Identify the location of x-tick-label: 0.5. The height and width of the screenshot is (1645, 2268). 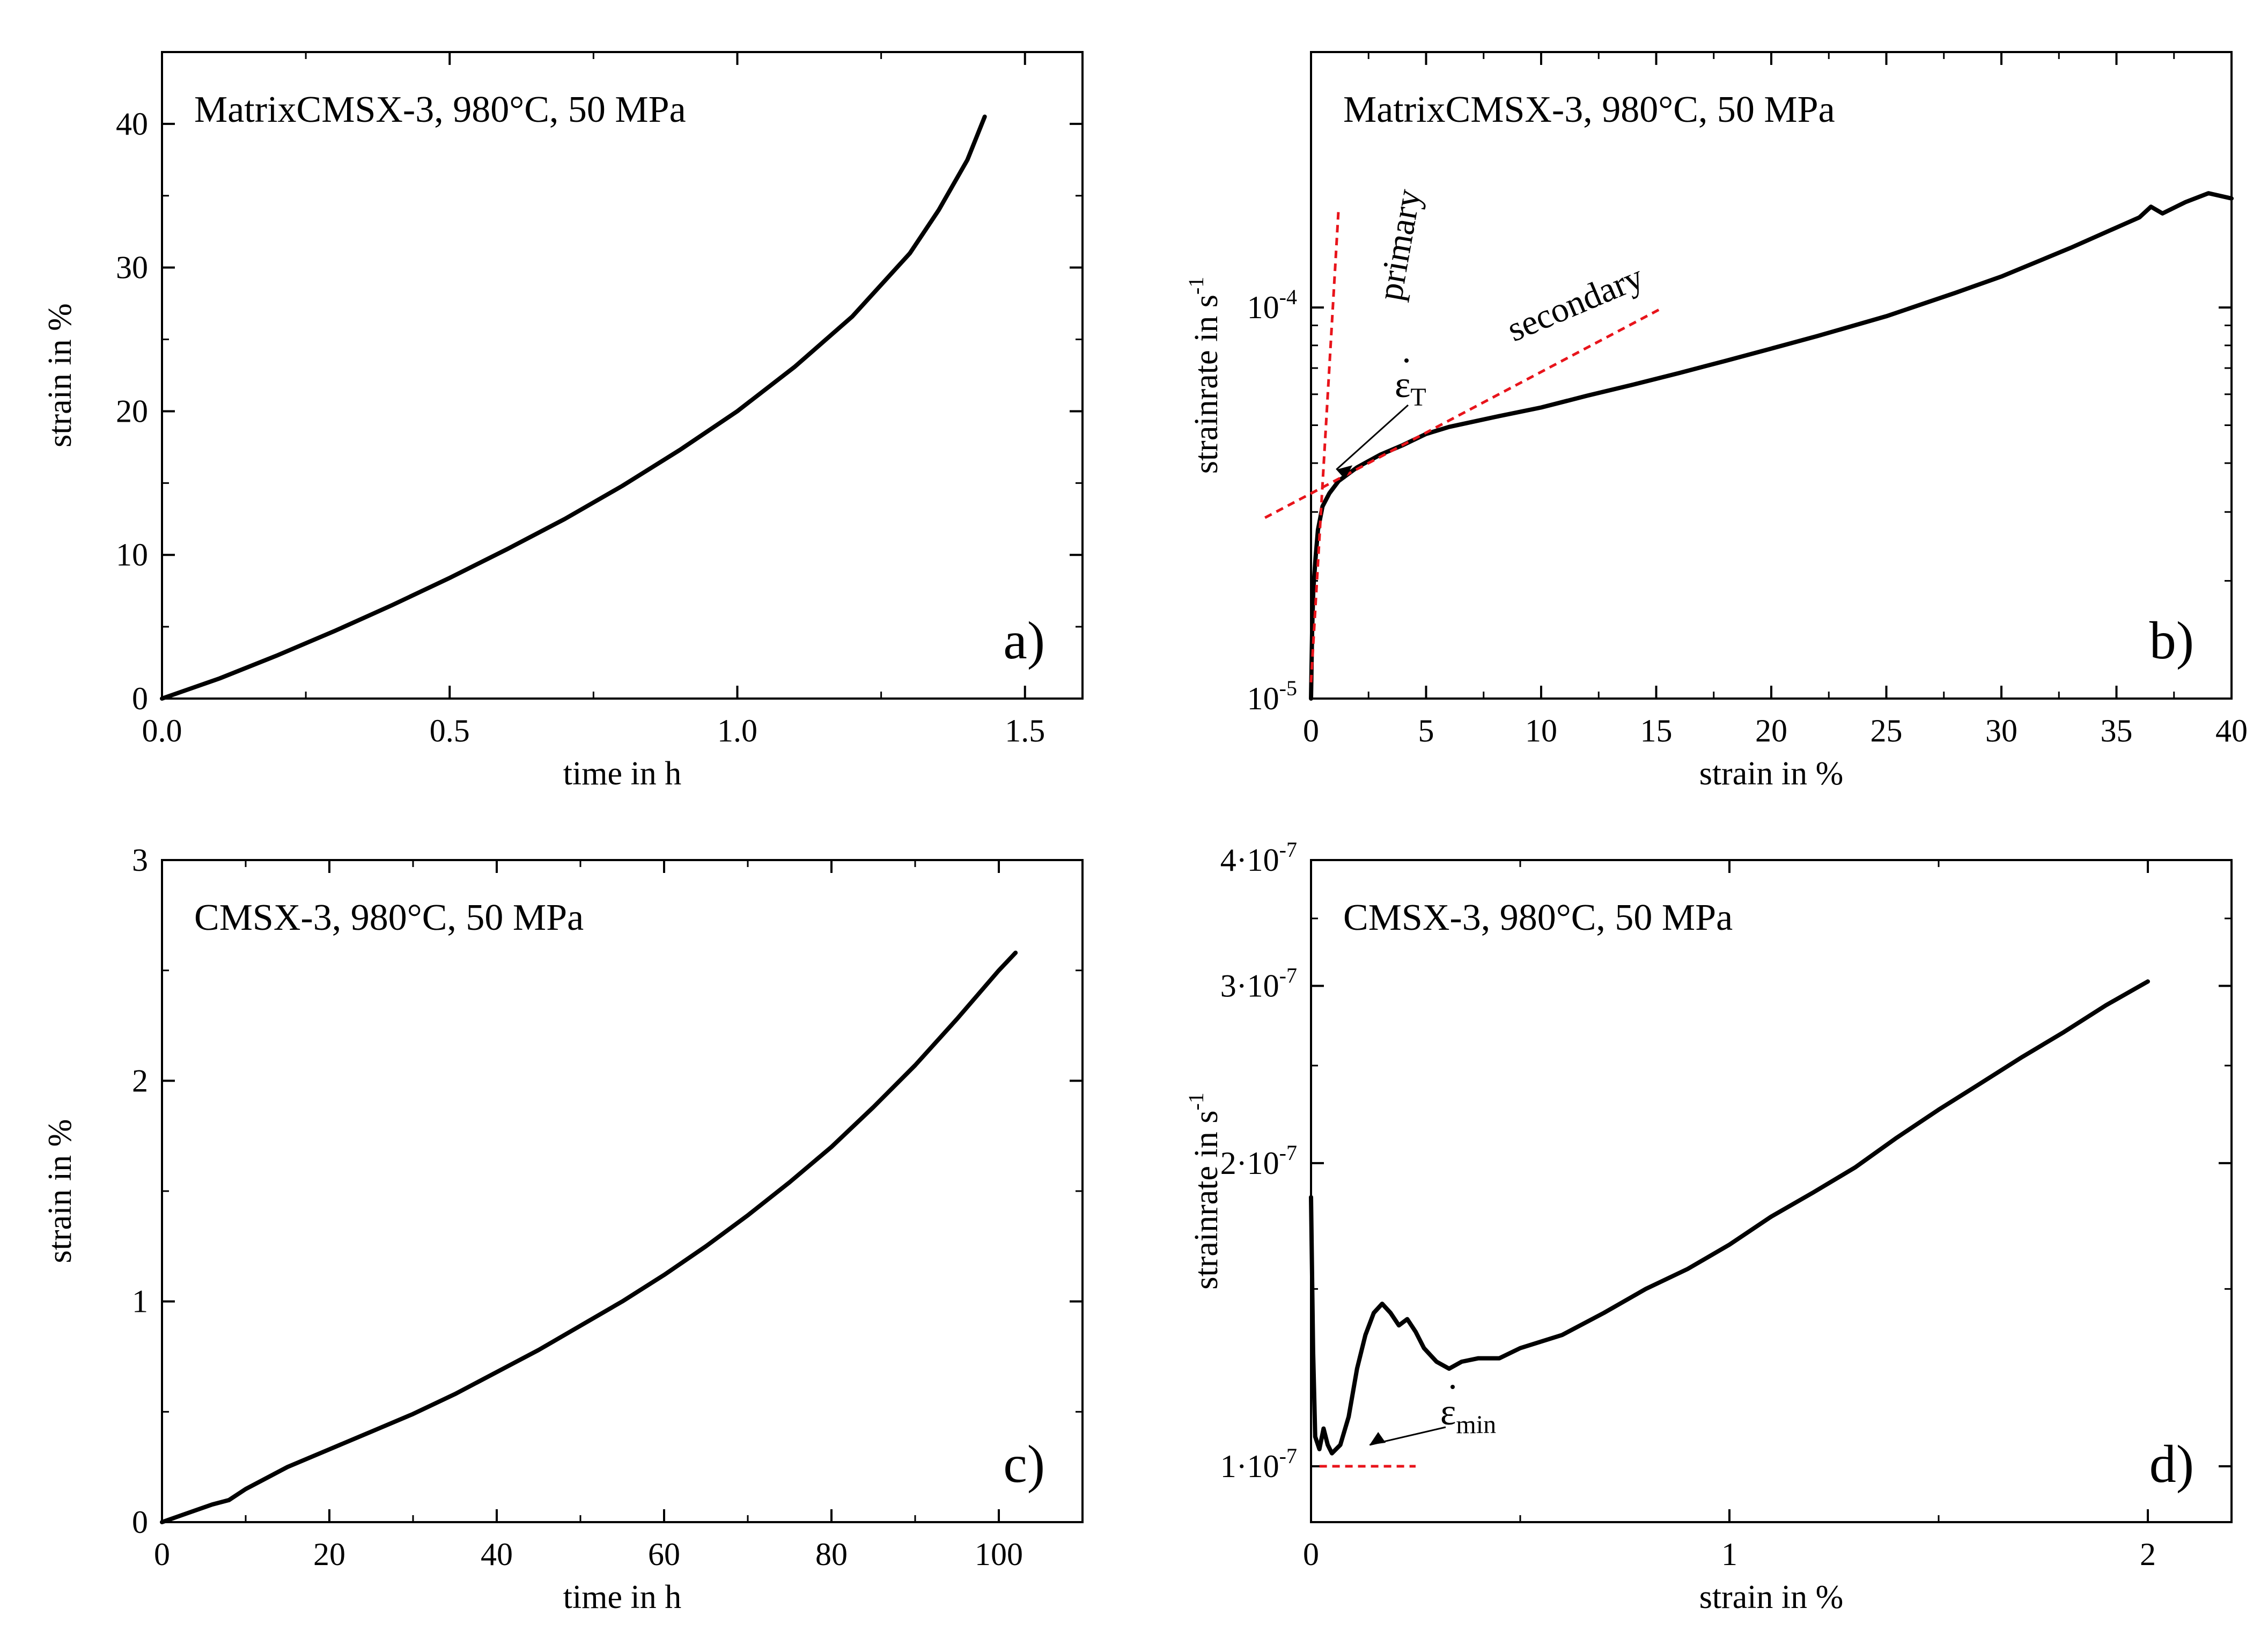
(450, 730).